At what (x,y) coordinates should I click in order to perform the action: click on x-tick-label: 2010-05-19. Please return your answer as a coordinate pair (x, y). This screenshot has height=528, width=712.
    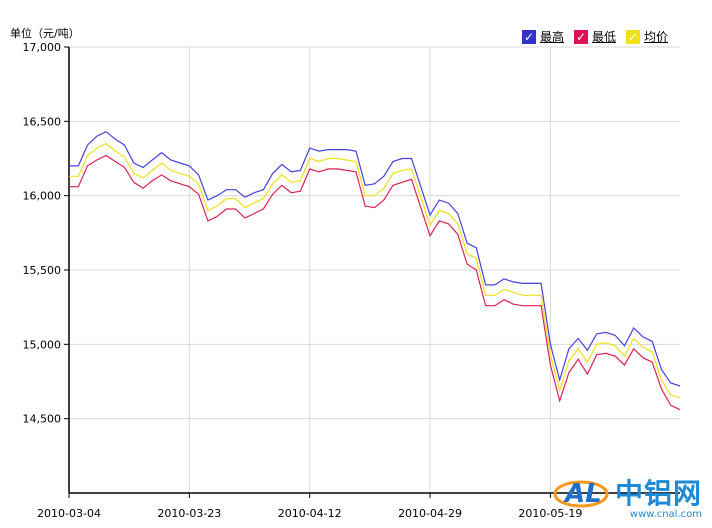
    Looking at the image, I should click on (550, 513).